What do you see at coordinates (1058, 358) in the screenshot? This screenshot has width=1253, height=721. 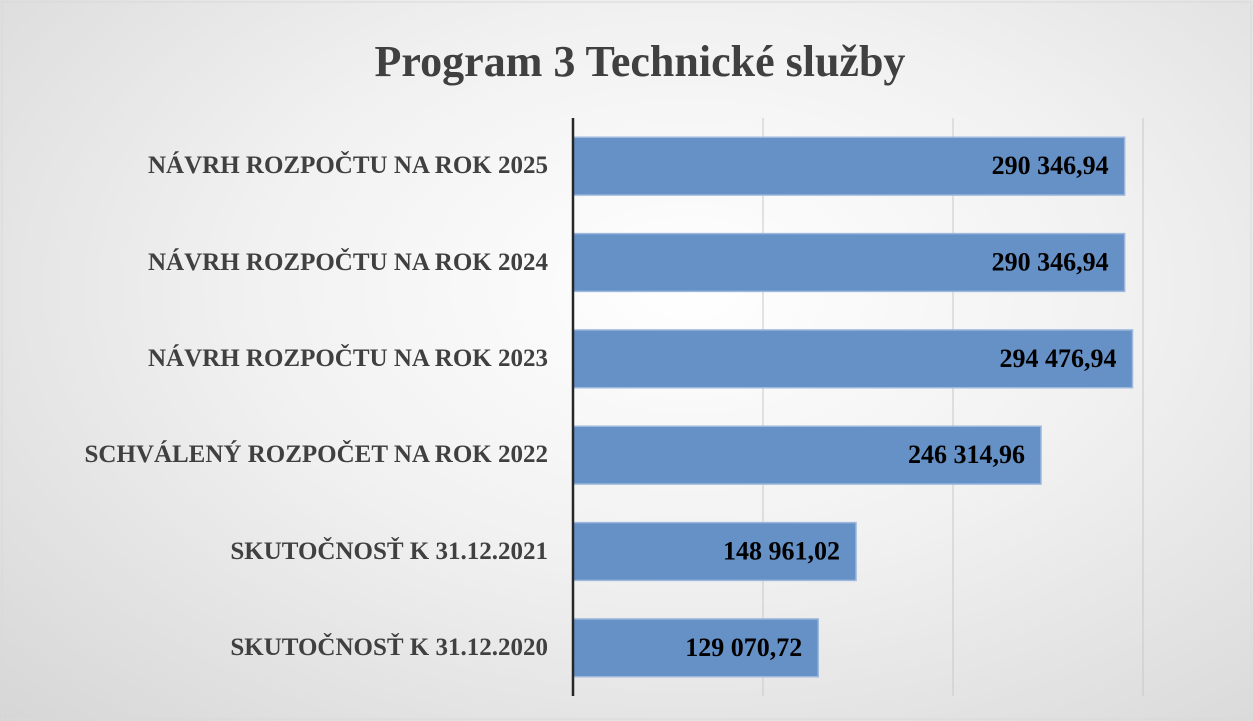 I see `value-label: 294 476,94` at bounding box center [1058, 358].